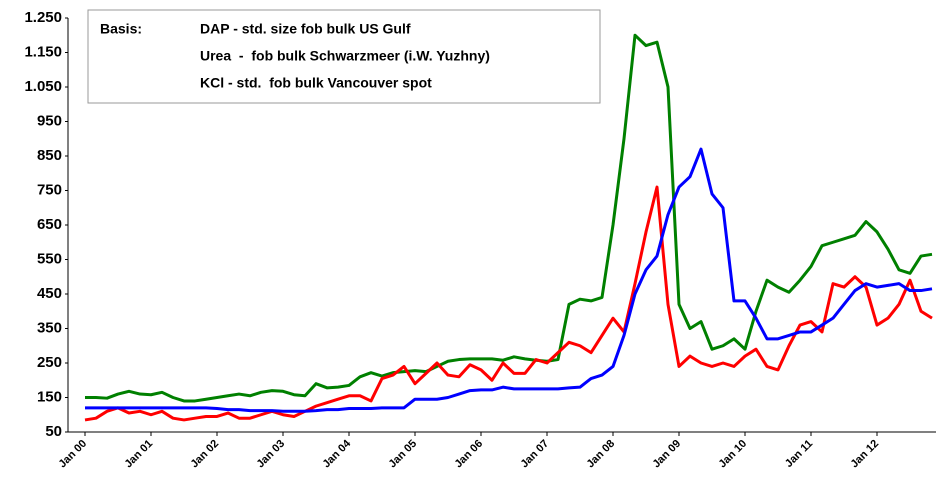 Image resolution: width=936 pixels, height=493 pixels. Describe the element at coordinates (49, 189) in the screenshot. I see `y-tick-label: 750` at that location.